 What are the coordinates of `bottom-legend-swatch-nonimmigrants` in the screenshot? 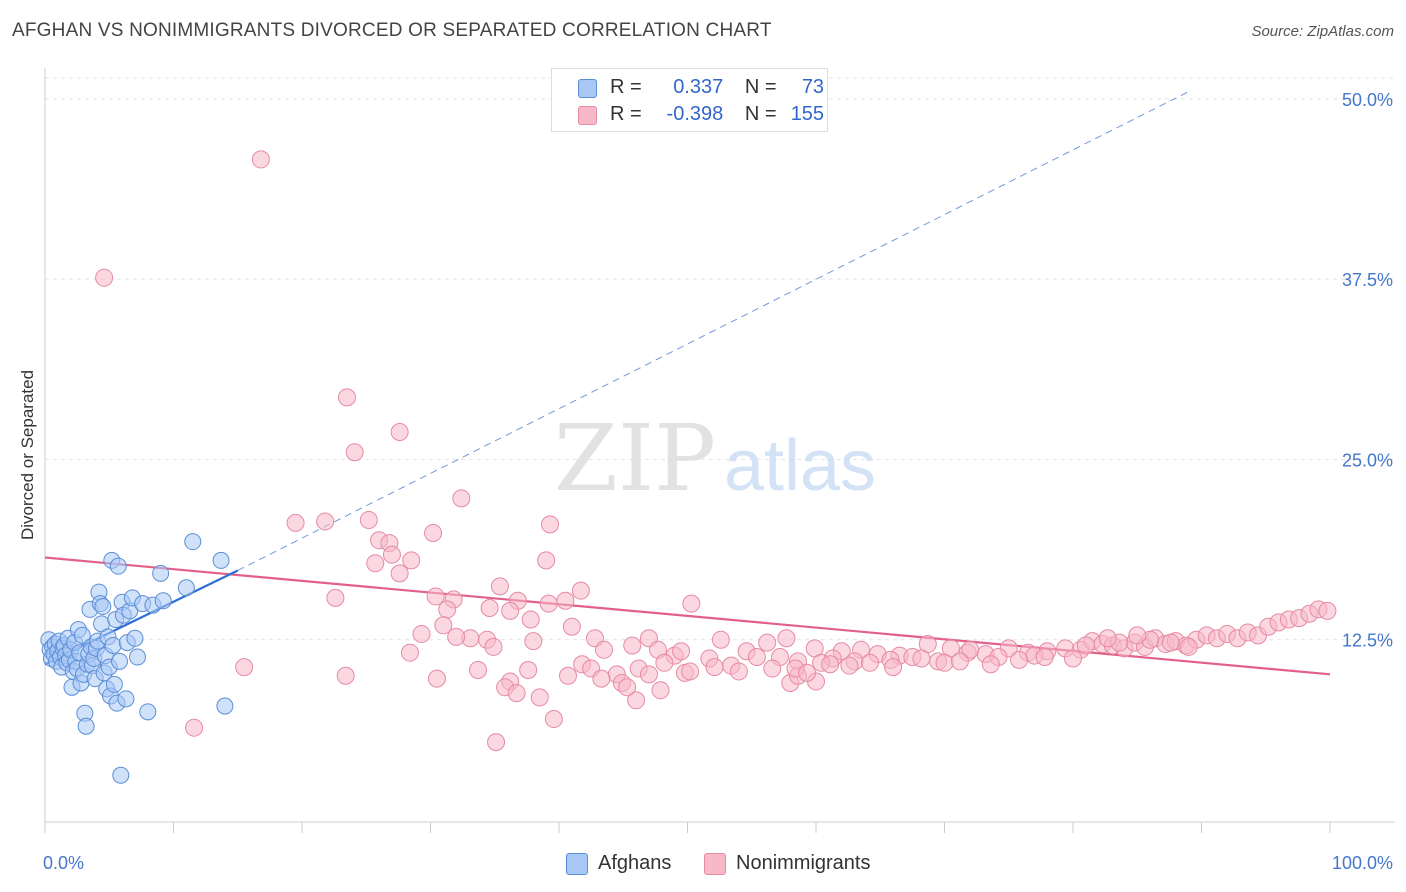 It's located at (715, 864).